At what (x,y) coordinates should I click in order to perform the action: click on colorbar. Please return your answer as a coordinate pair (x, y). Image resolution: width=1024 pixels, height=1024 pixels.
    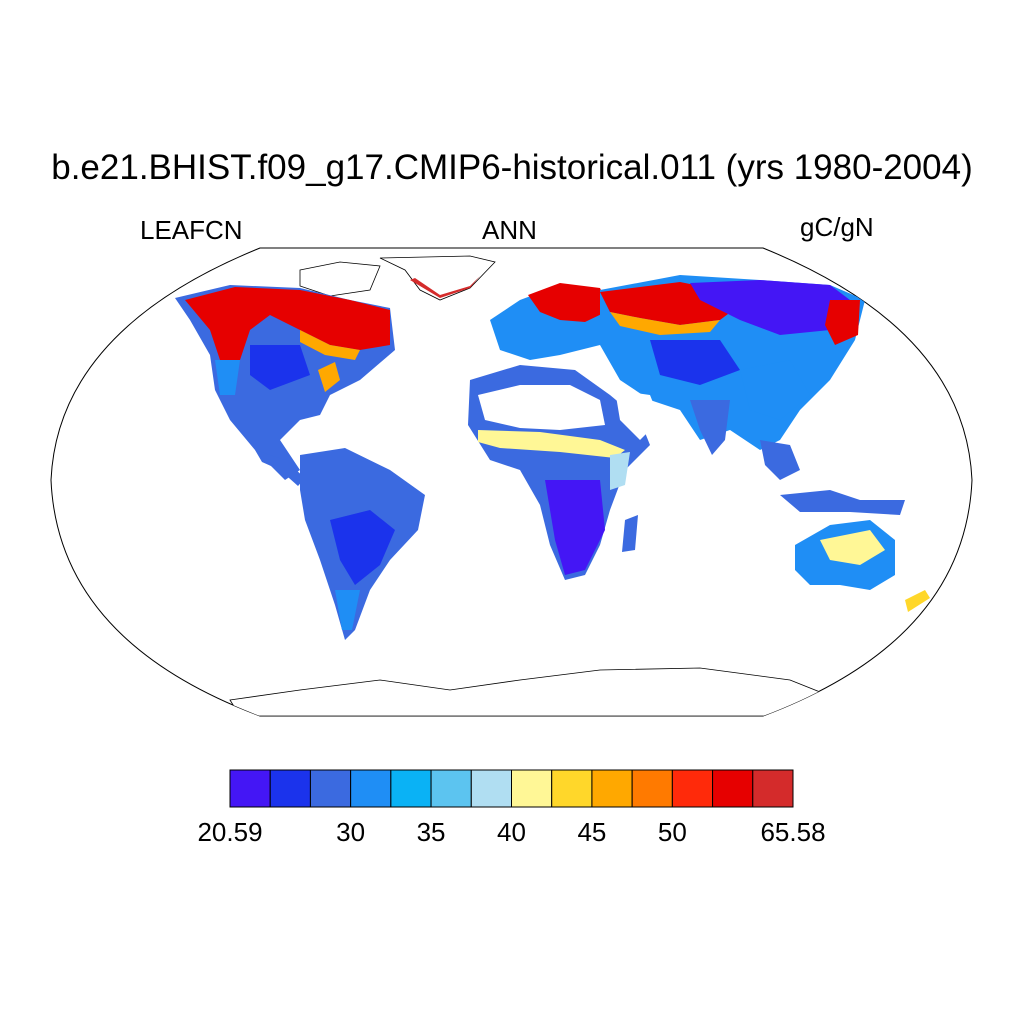
    Looking at the image, I should click on (511, 788).